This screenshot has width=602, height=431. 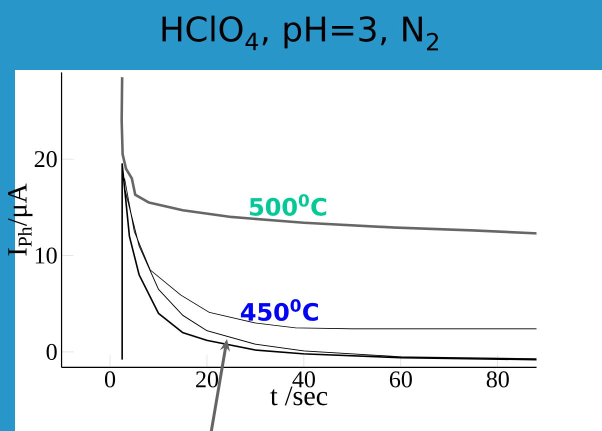 I want to click on series-label: 450$^{0}$C, so click(x=279, y=310).